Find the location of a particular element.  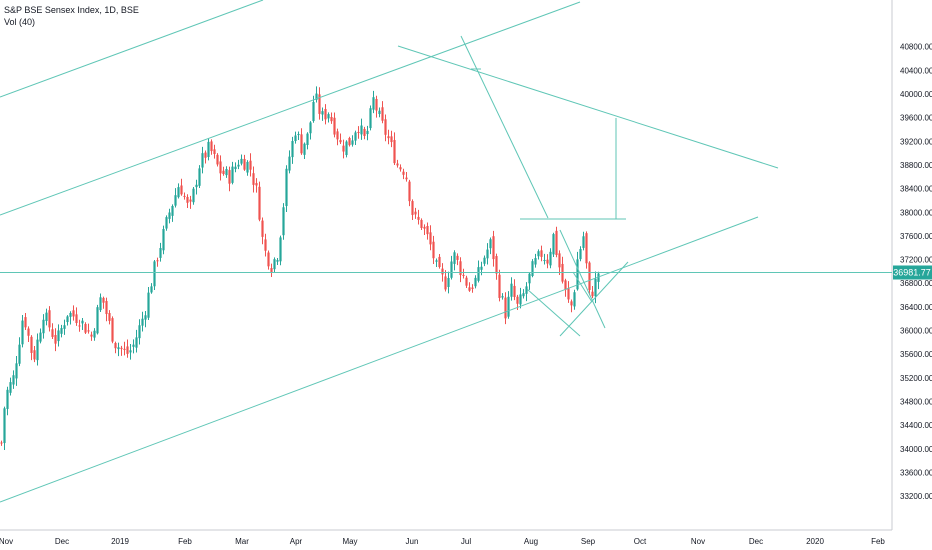

y-tick-label: 37600.00 is located at coordinates (916, 236).